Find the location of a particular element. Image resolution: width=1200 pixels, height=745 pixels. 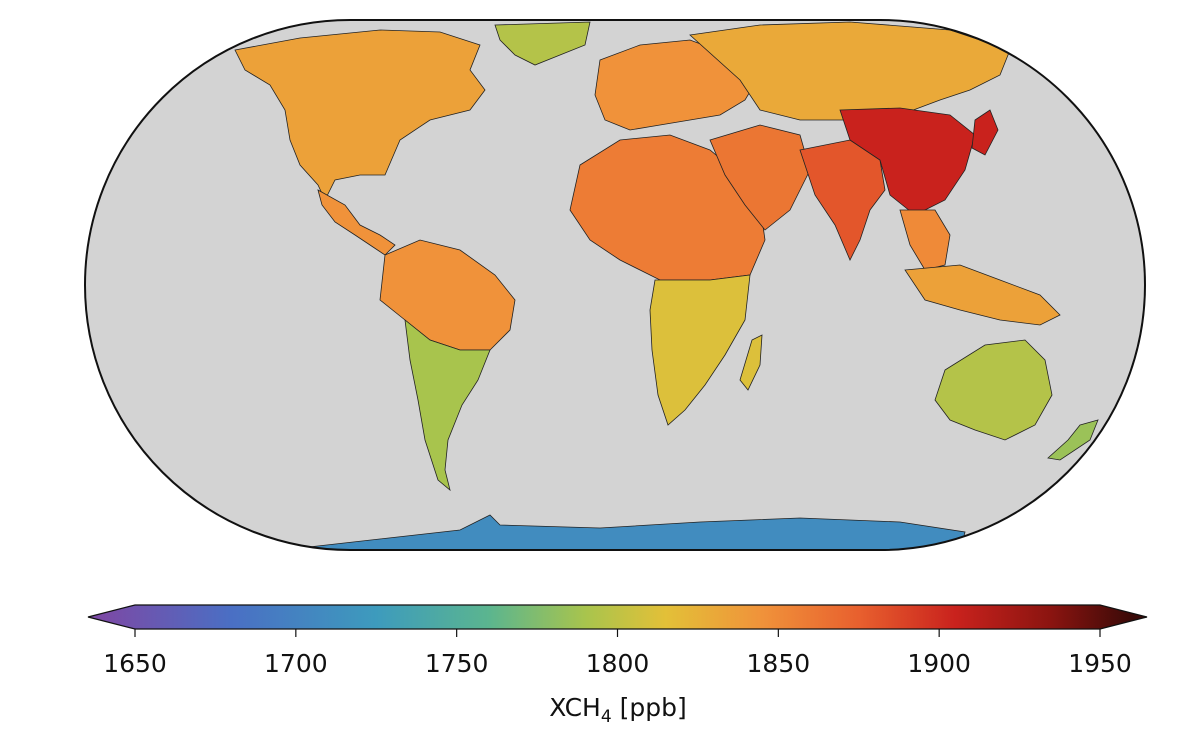

region-south-america-north is located at coordinates (447, 295).